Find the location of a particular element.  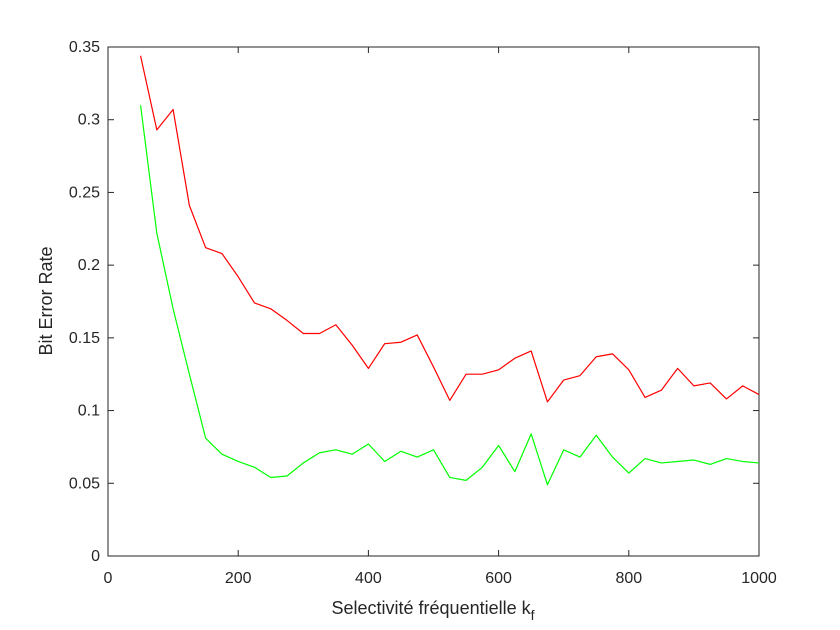

x-tick-label: 600 is located at coordinates (498, 578).